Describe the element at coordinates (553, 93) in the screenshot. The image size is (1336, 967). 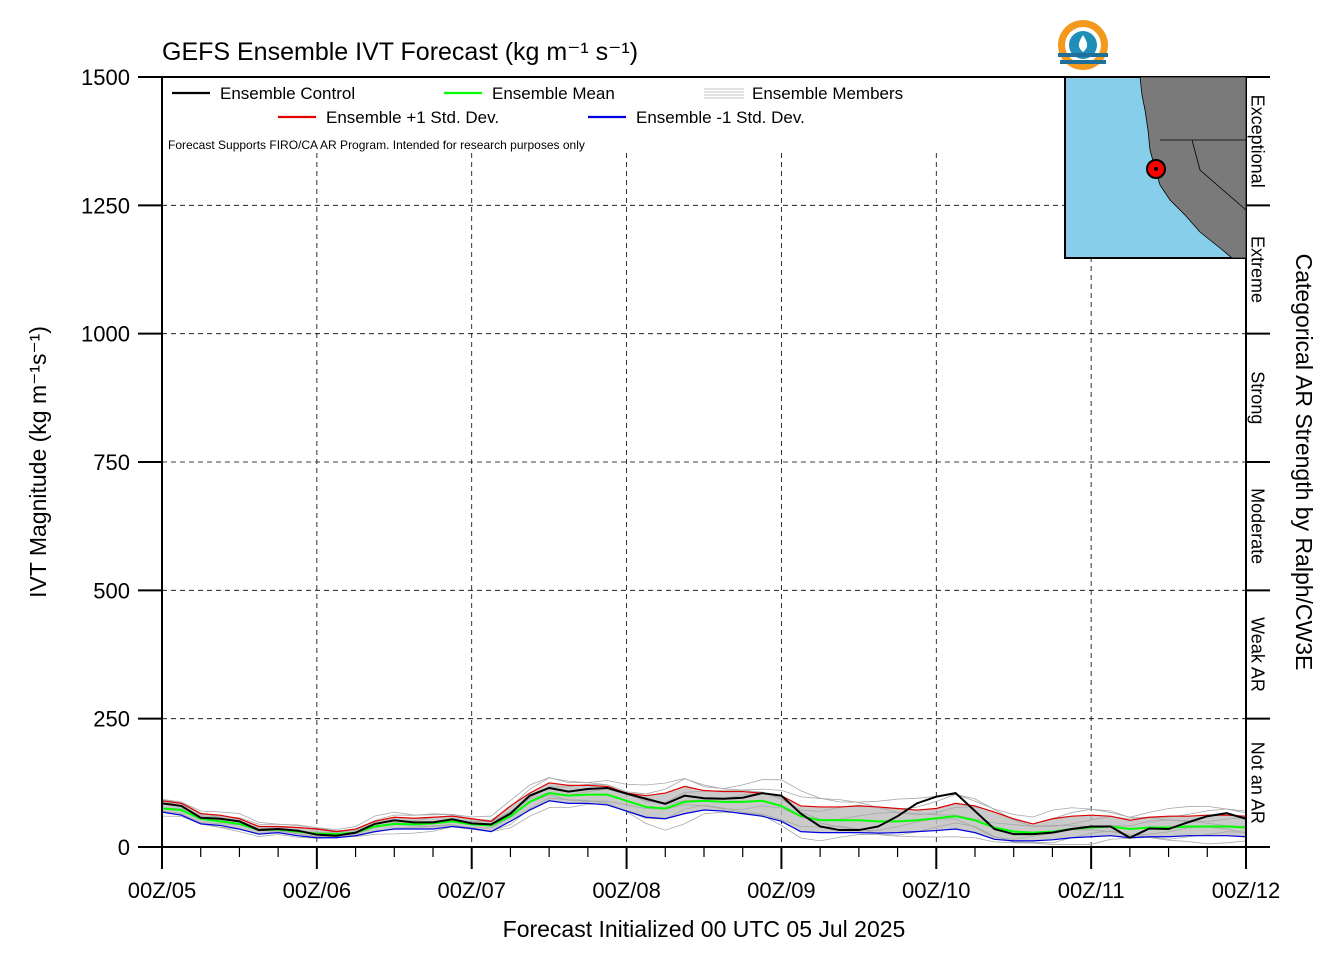
I see `legend-label: Ensemble Mean` at that location.